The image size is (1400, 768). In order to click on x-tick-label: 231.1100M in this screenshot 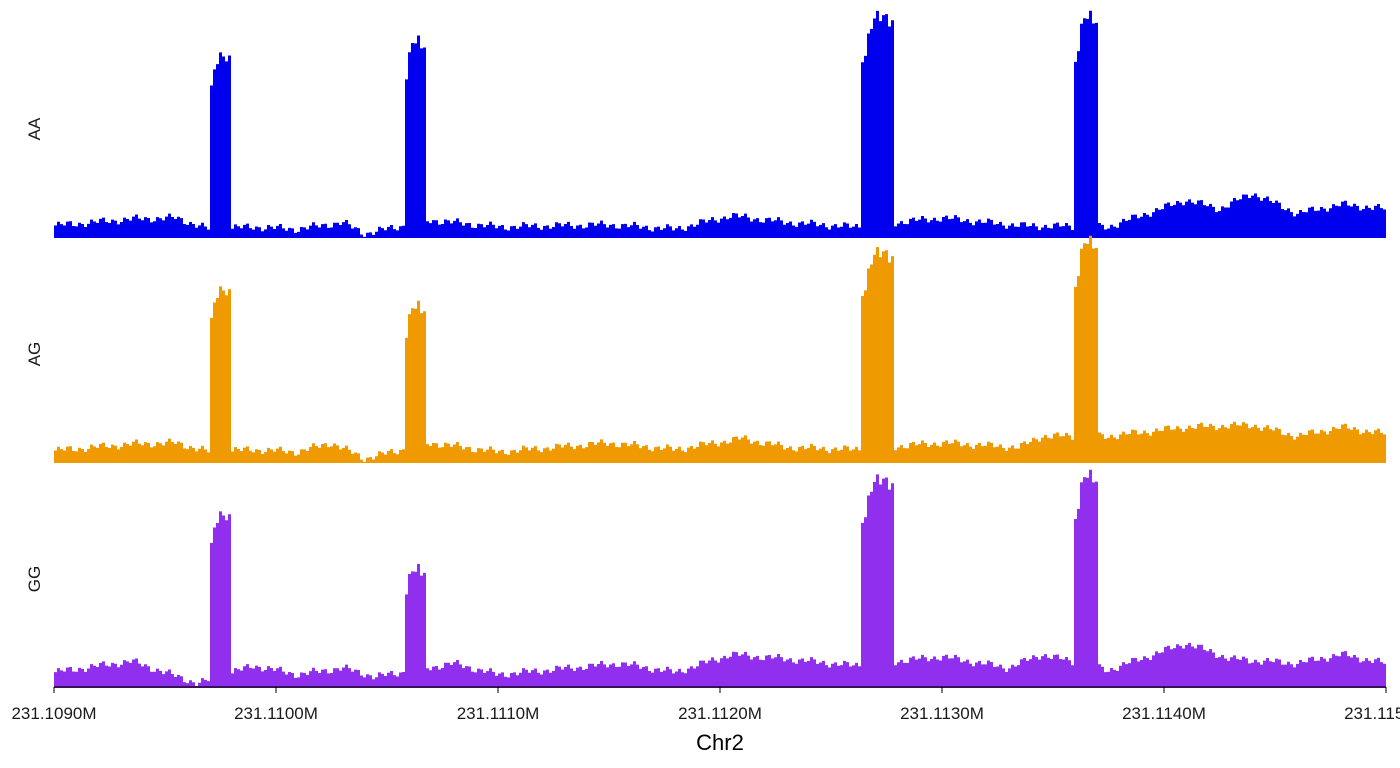, I will do `click(276, 713)`.